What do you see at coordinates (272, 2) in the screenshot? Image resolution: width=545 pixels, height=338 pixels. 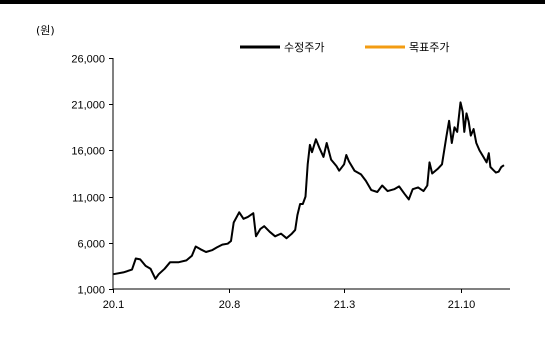 I see `top-rule` at bounding box center [272, 2].